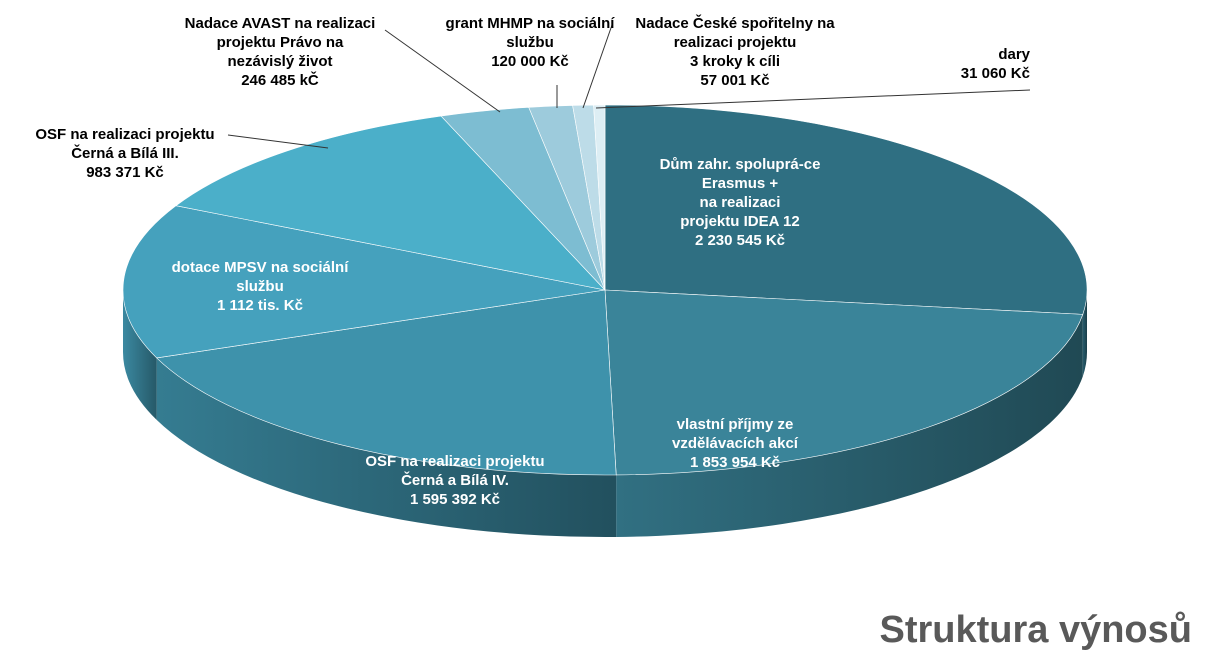 The height and width of the screenshot is (654, 1206). Describe the element at coordinates (955, 64) in the screenshot. I see `slice-label: dary 31 060 Kč` at that location.